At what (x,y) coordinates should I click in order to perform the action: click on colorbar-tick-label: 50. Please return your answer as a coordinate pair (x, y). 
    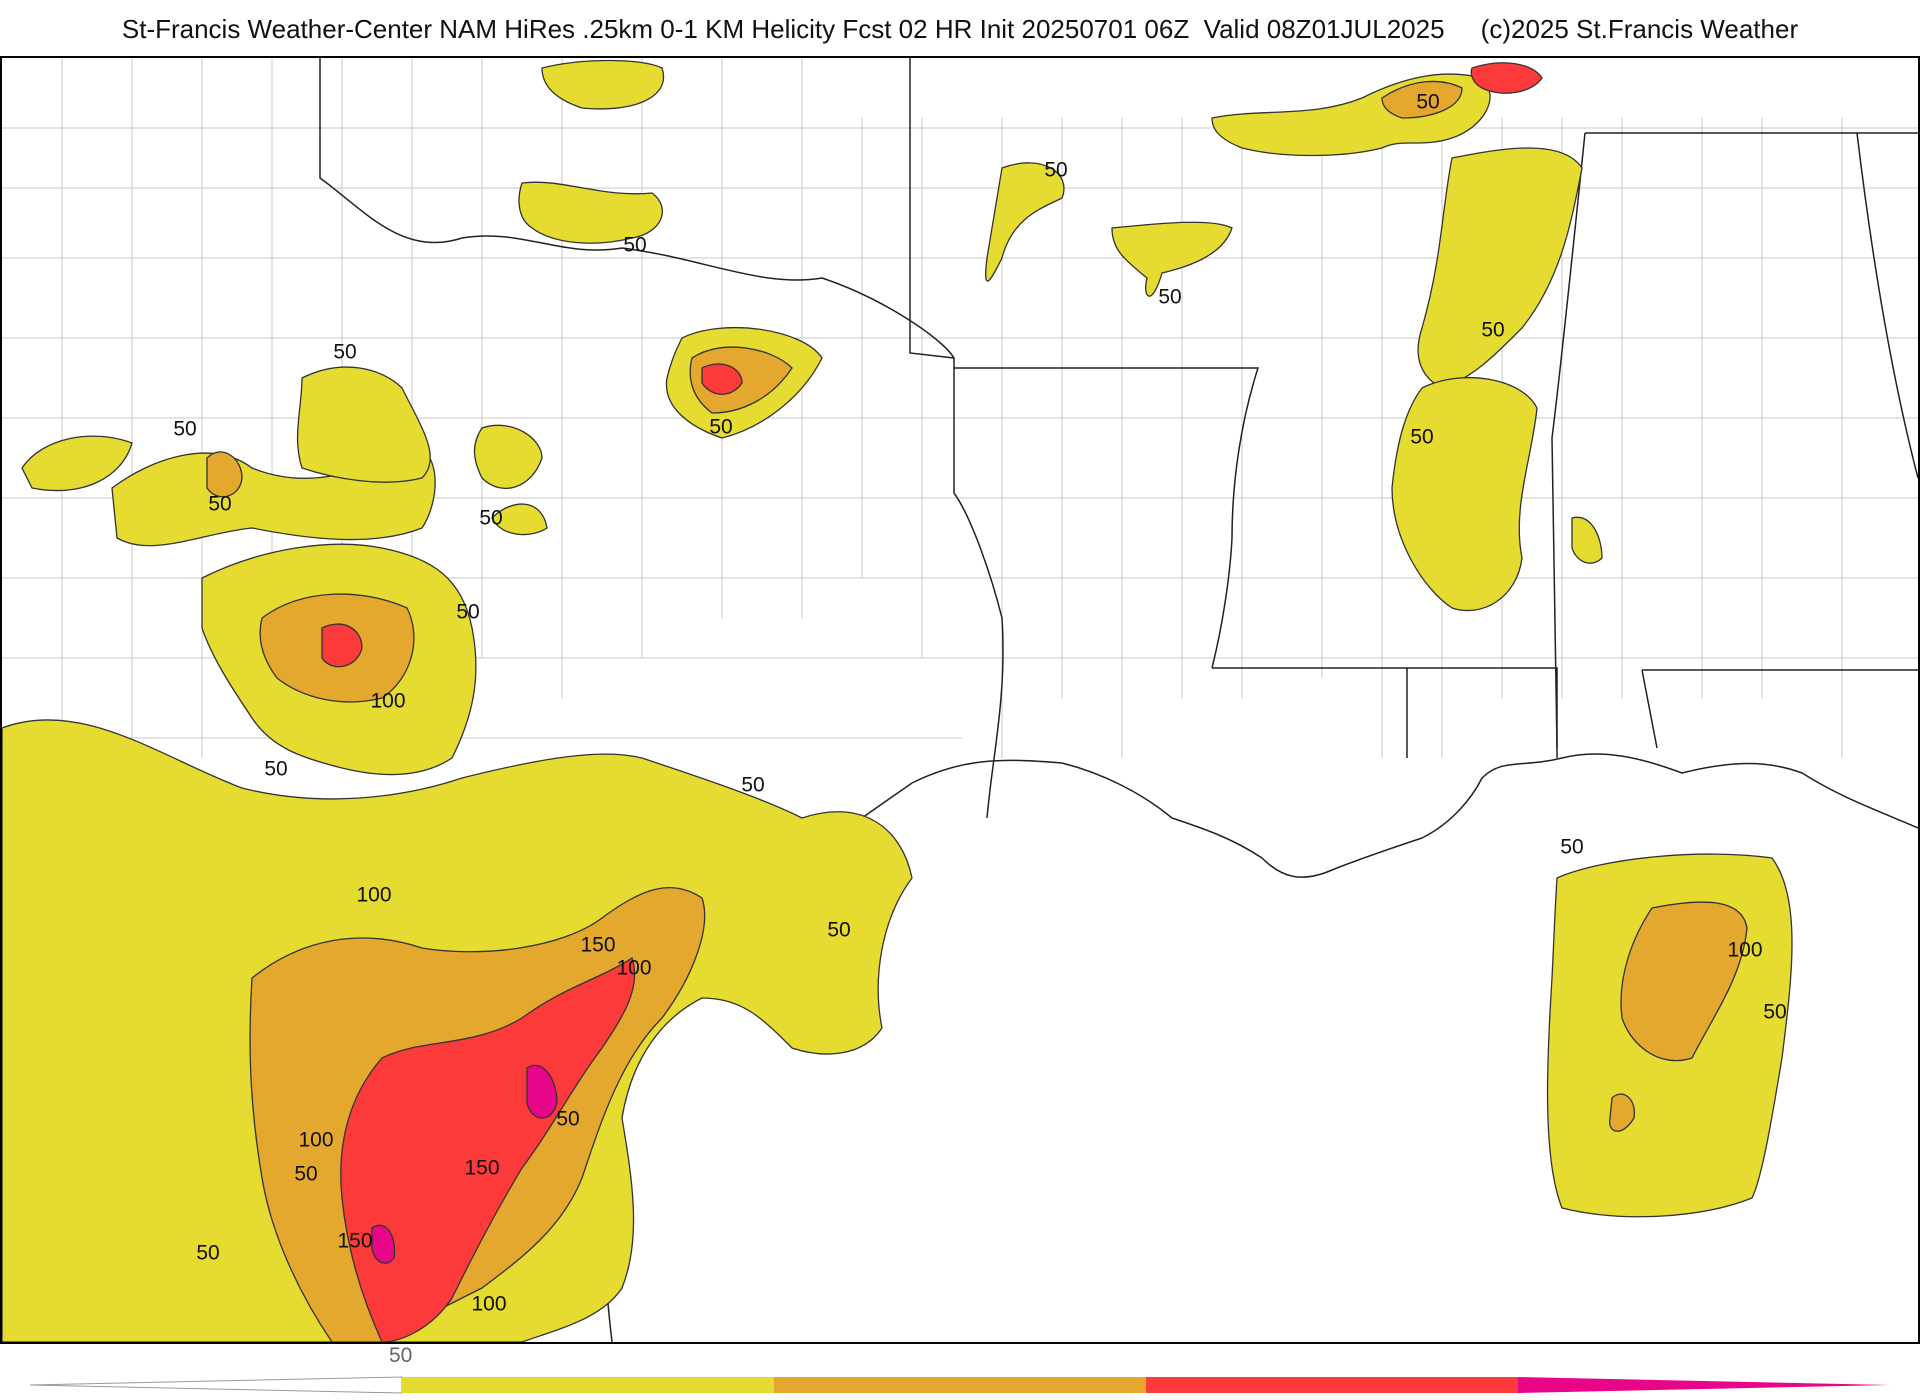
    Looking at the image, I should click on (401, 1355).